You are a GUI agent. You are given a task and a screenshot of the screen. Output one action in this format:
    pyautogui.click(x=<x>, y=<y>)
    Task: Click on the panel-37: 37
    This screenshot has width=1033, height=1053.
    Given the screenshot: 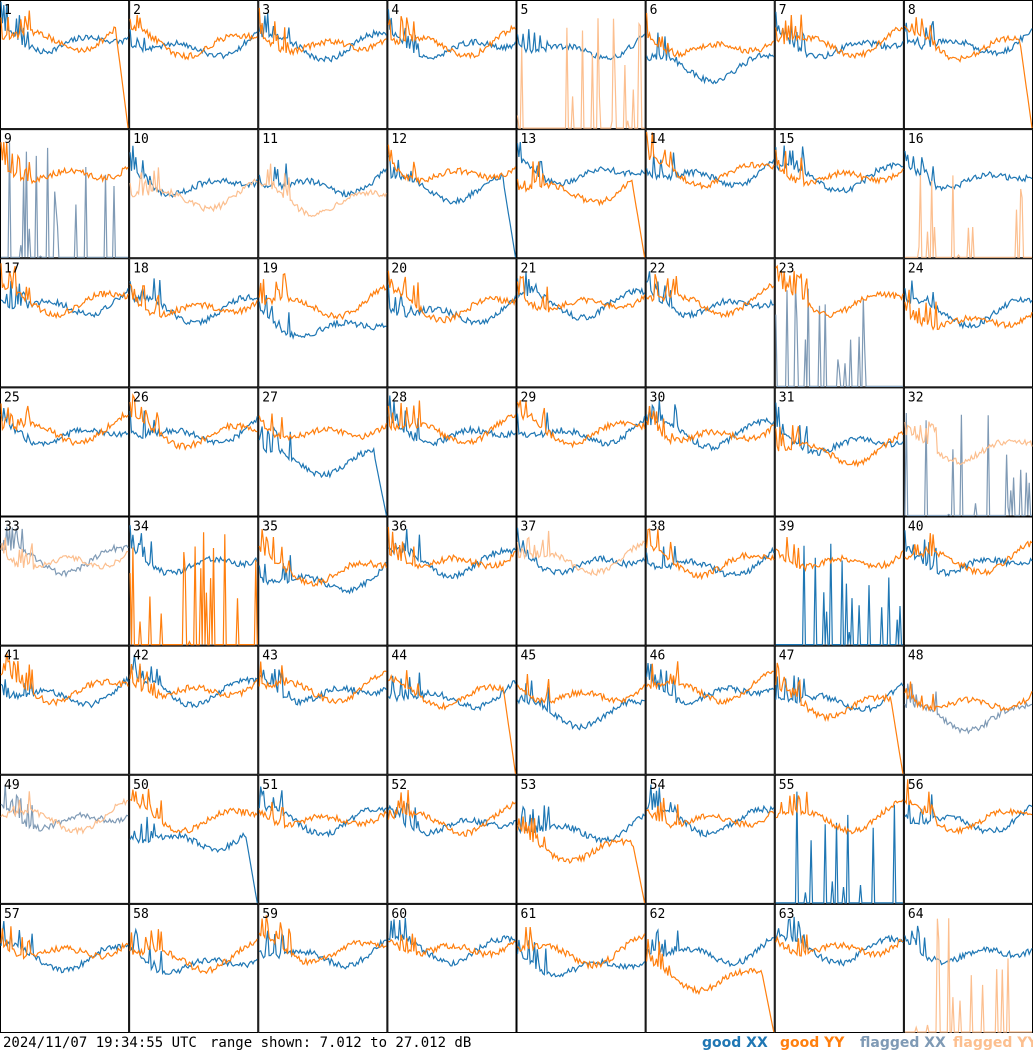 What is the action you would take?
    pyautogui.click(x=581, y=581)
    